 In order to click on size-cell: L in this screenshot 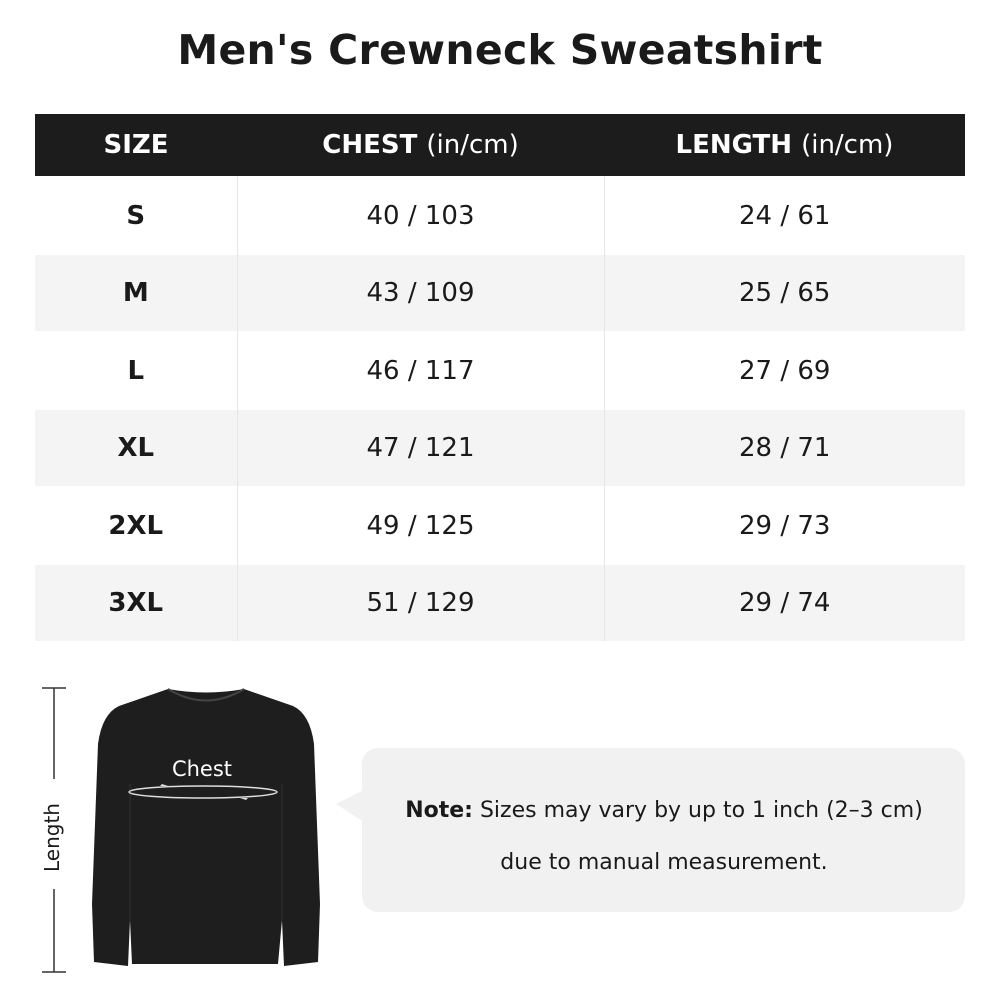, I will do `click(136, 370)`.